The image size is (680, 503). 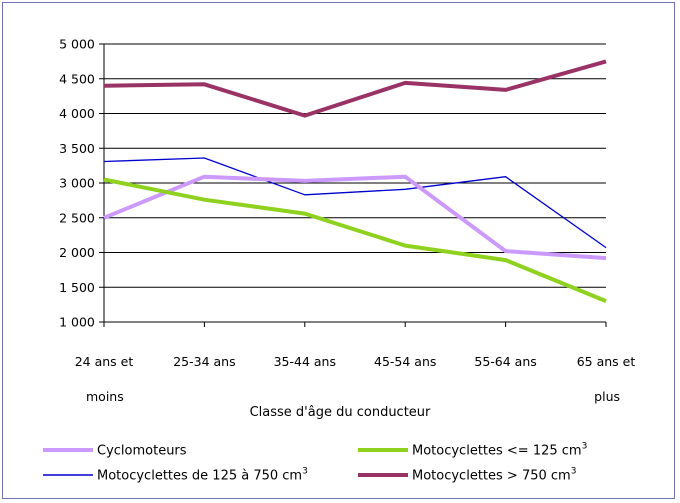 What do you see at coordinates (77, 148) in the screenshot?
I see `y-tick-label: 3 500` at bounding box center [77, 148].